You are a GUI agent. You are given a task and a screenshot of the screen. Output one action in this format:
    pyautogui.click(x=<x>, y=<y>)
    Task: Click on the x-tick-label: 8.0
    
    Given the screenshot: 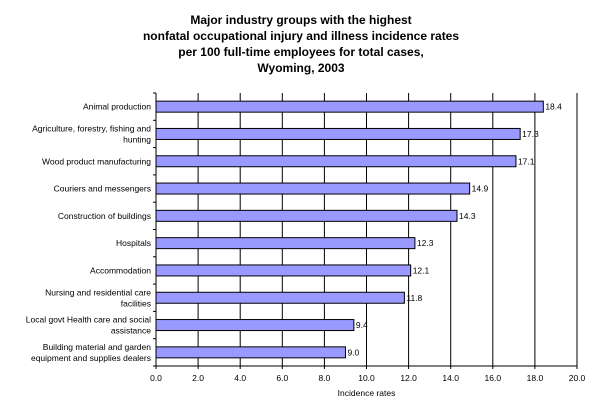 What is the action you would take?
    pyautogui.click(x=324, y=378)
    